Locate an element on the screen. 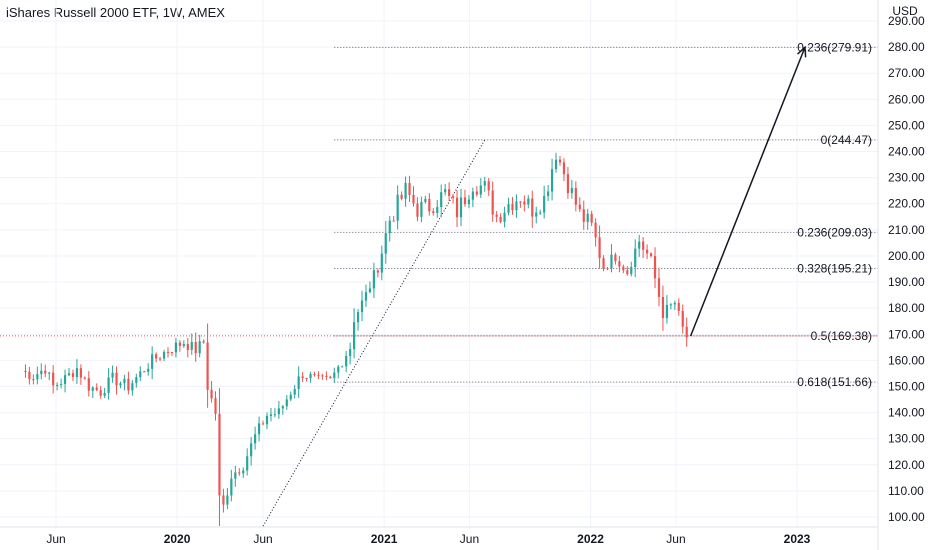 The image size is (932, 550). price-tick-label: 200.00 is located at coordinates (906, 256).